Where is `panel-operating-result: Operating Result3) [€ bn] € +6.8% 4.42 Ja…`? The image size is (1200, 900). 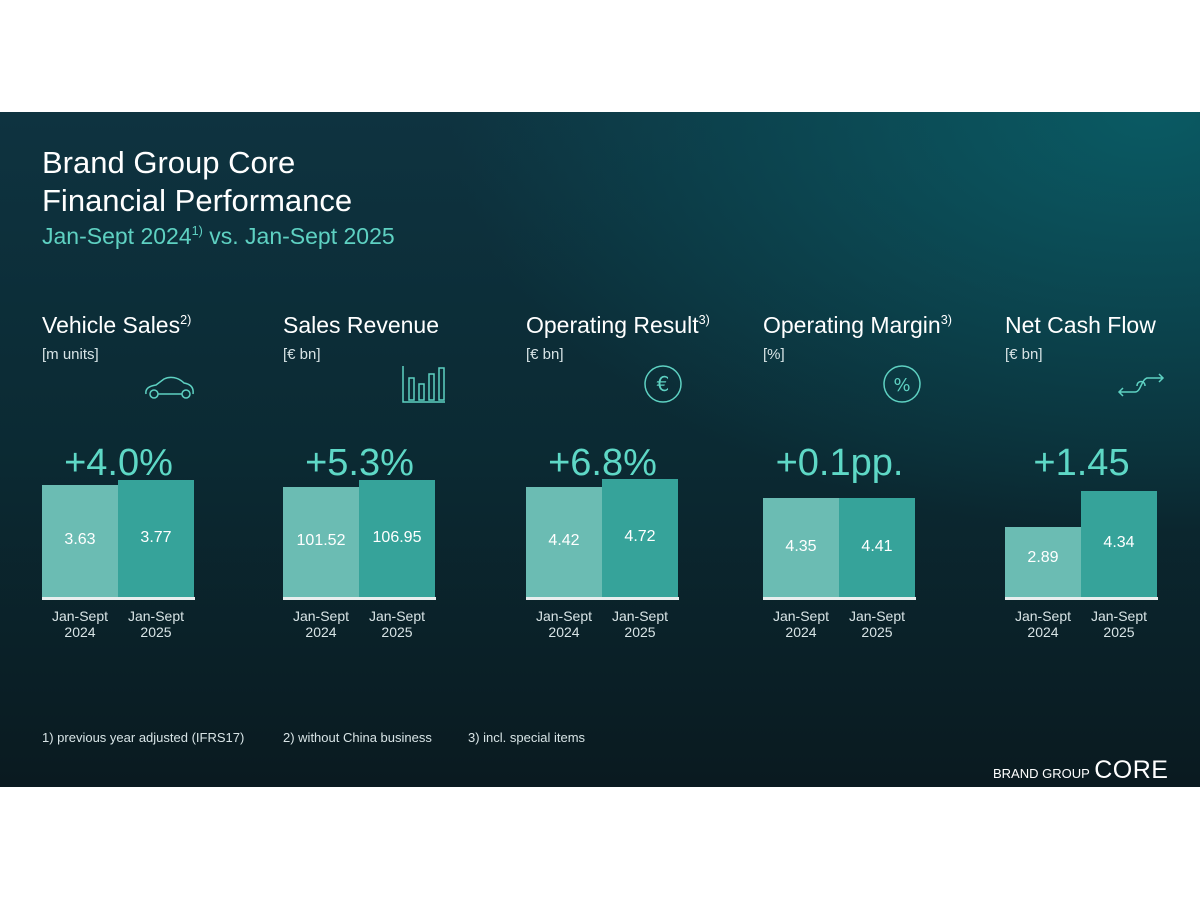
panel-operating-result: Operating Result3) [€ bn] € +6.8% 4.42 Ja… is located at coordinates (626, 482).